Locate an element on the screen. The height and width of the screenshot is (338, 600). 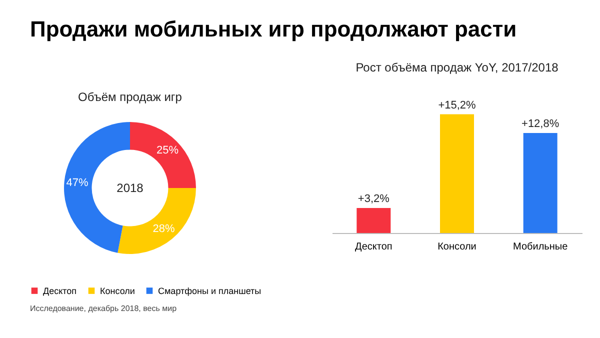
legend-label: Консоли is located at coordinates (117, 291).